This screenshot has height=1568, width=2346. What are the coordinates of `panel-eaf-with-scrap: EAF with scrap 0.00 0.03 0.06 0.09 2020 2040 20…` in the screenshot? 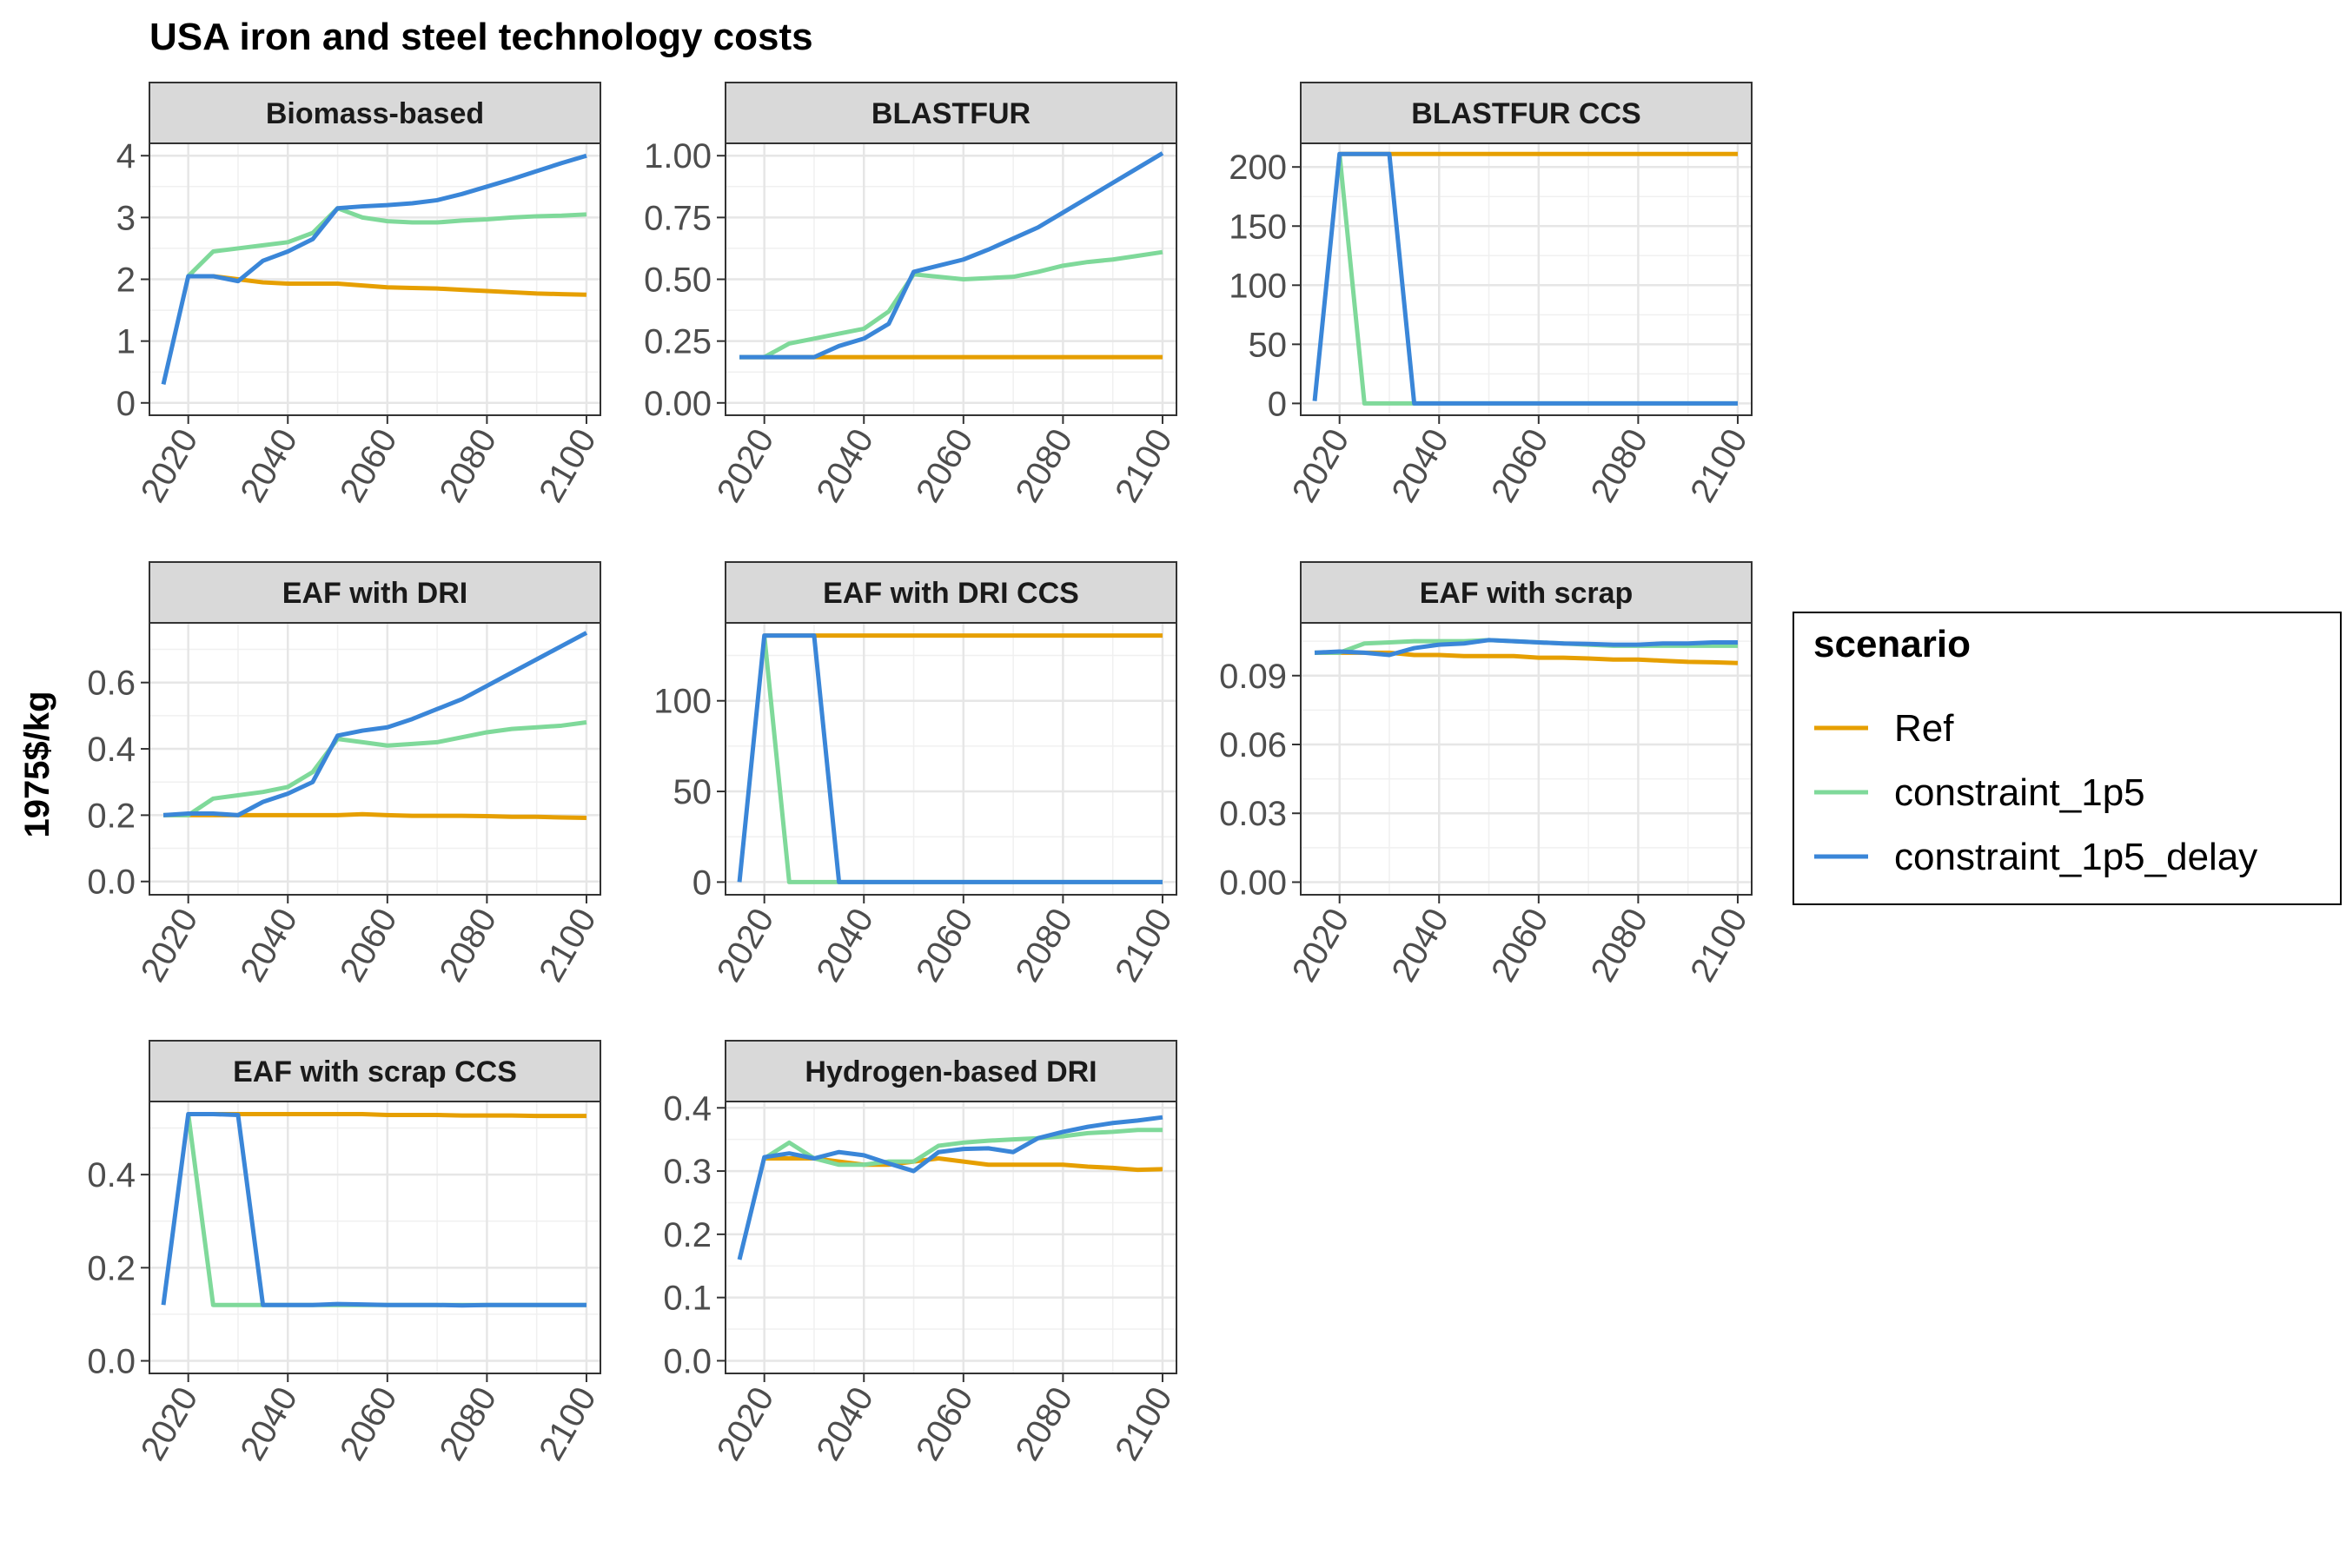 It's located at (1487, 775).